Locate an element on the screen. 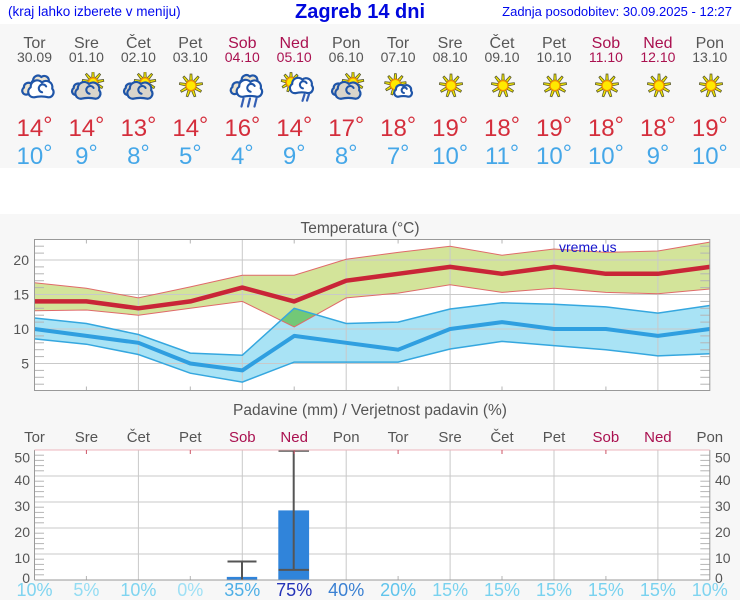  svg-text: 40% is located at coordinates (346, 590).